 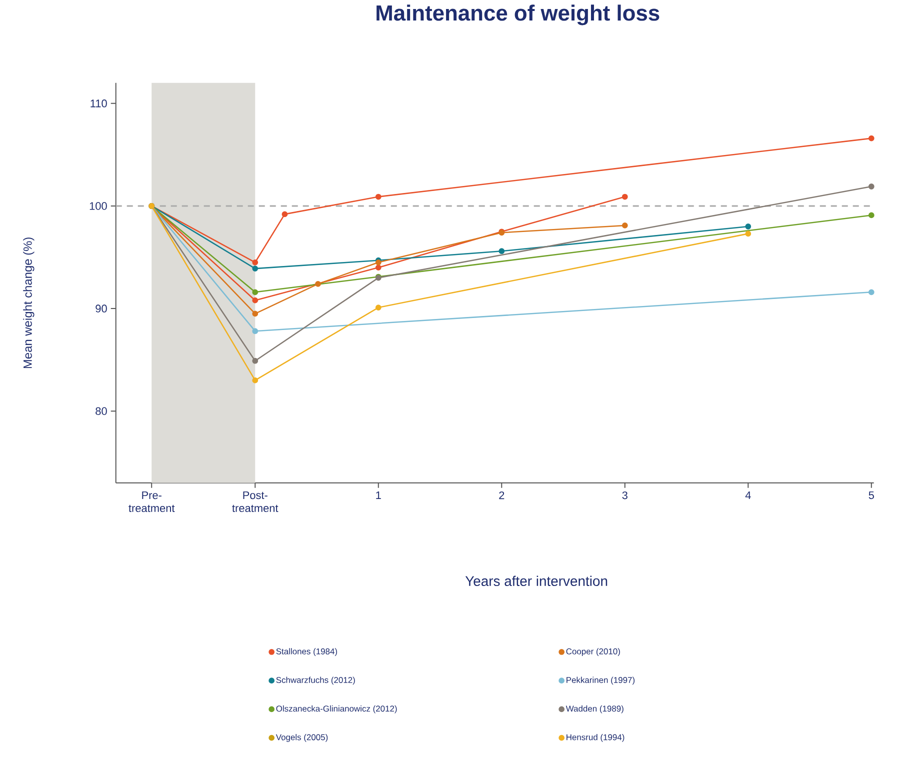 What do you see at coordinates (315, 680) in the screenshot?
I see `legend-label: Schwarzfuchs (2012)` at bounding box center [315, 680].